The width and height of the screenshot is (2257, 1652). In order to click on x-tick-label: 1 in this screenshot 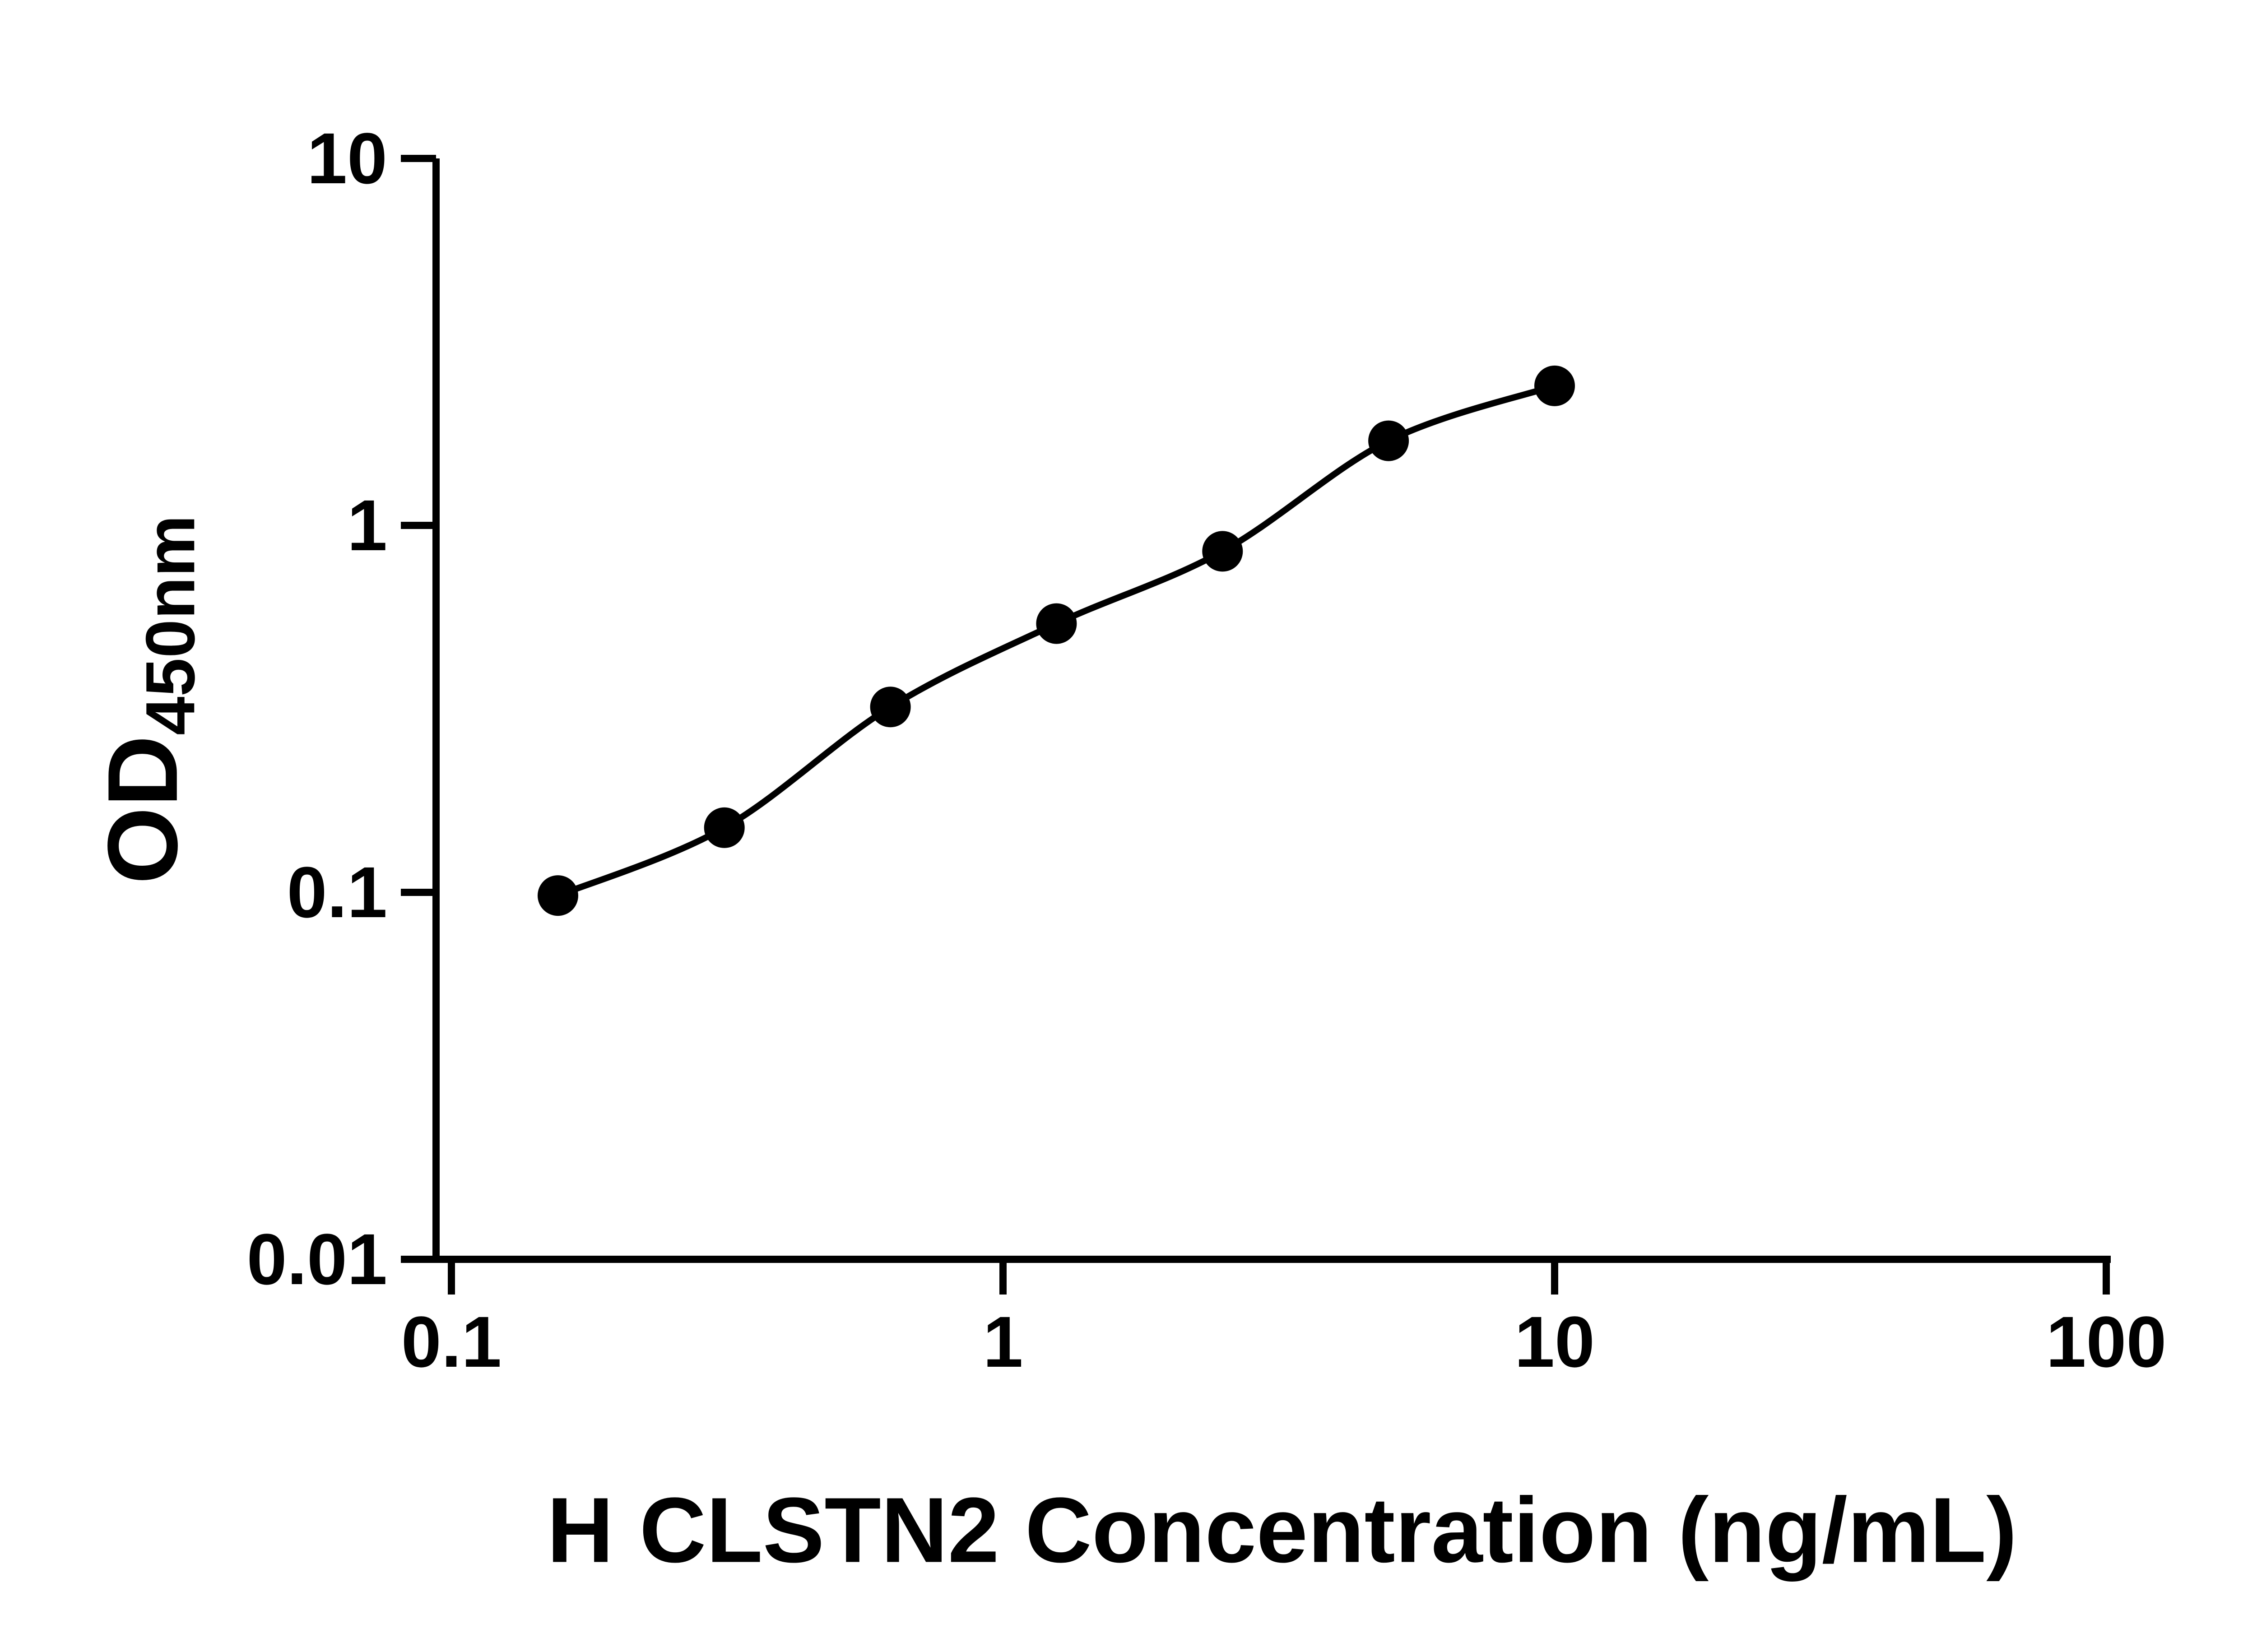, I will do `click(1003, 1341)`.